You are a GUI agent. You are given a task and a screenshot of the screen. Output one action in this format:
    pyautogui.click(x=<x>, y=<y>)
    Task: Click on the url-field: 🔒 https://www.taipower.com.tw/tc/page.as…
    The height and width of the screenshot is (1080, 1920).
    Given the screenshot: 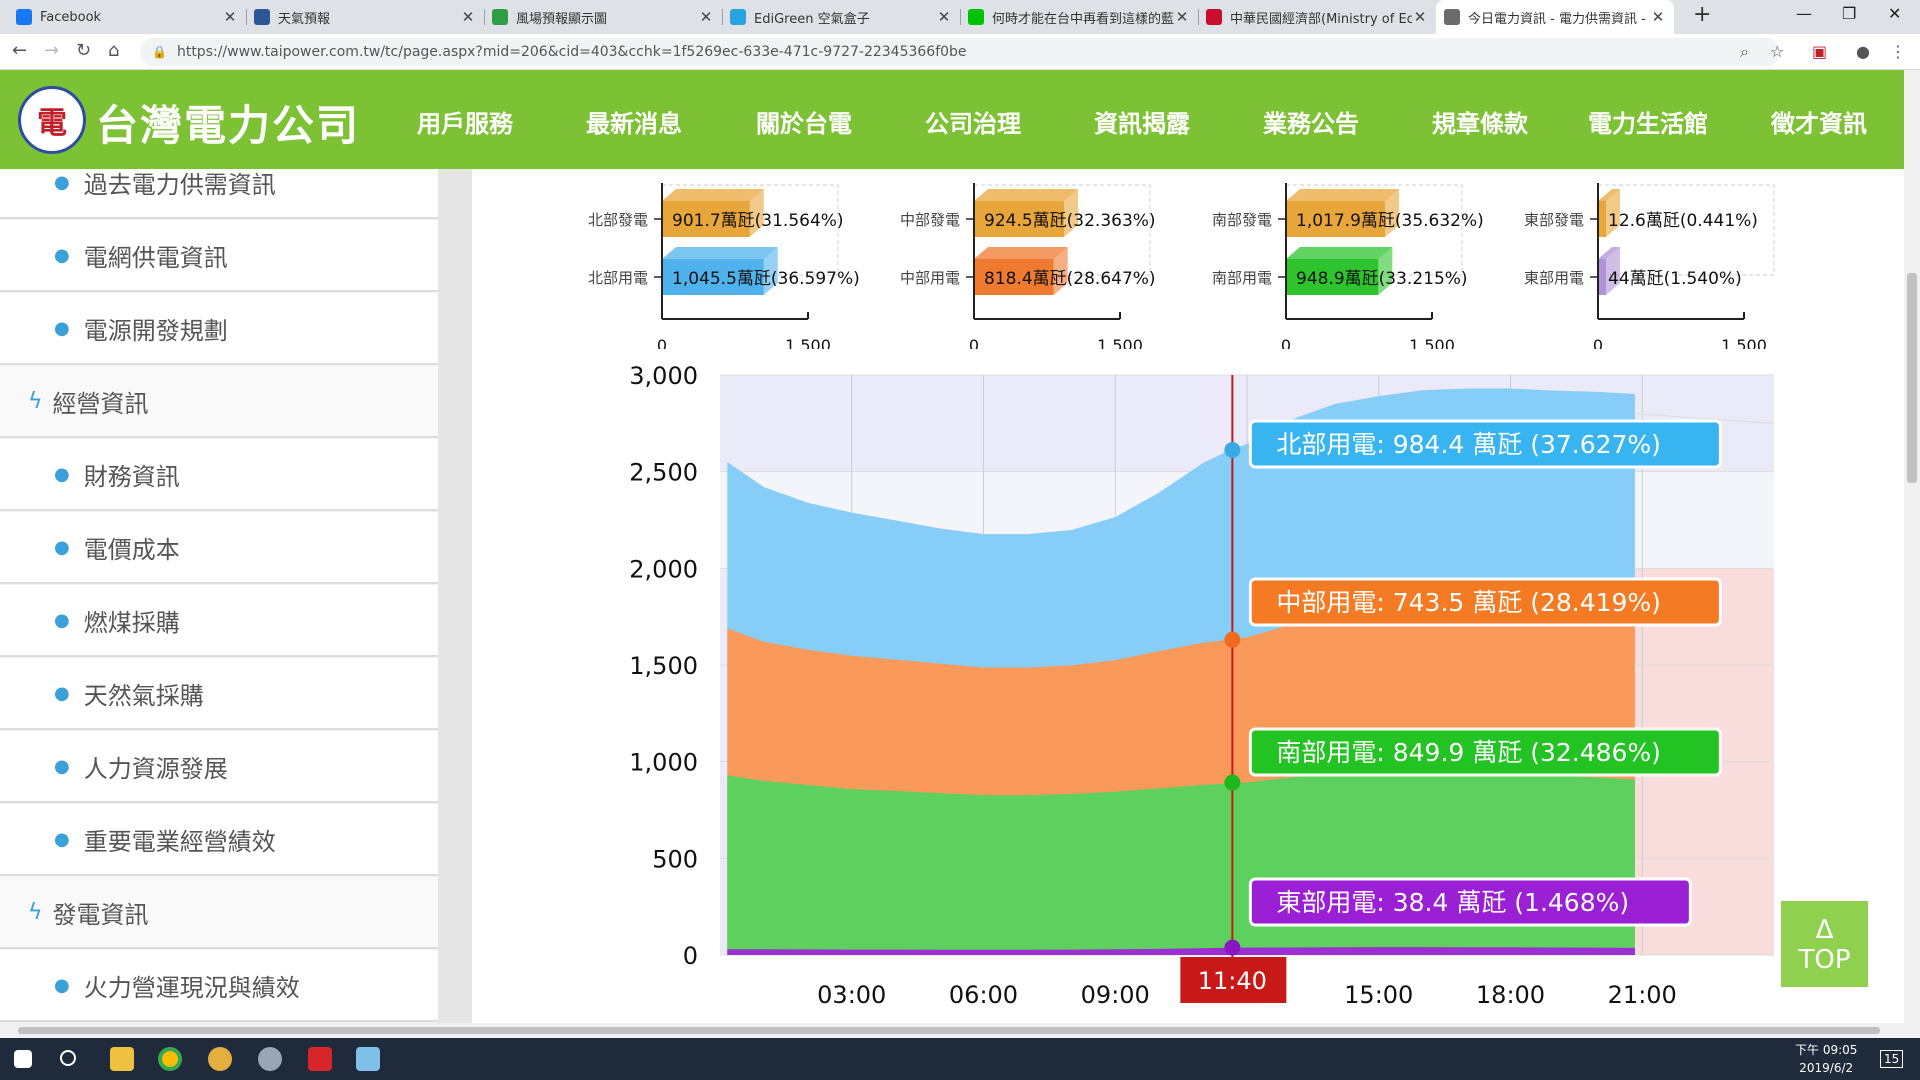 What is the action you would take?
    pyautogui.click(x=960, y=52)
    